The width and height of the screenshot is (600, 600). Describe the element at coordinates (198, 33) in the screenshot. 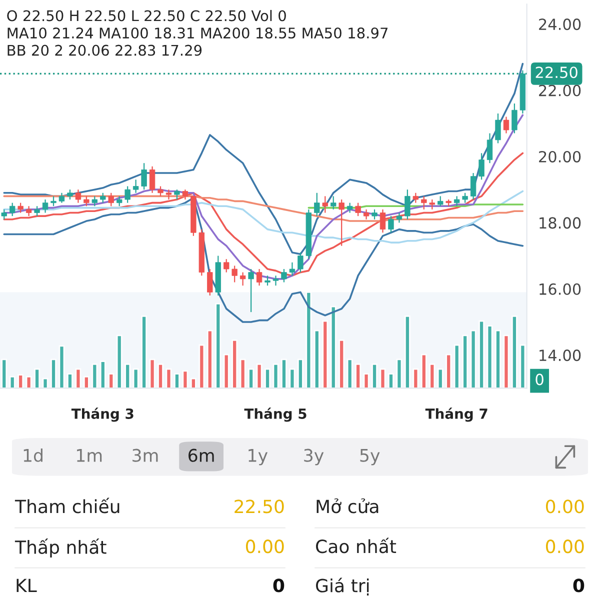

I see `annotation: MA10 21.24 MA100 18.31 MA200 18.55 MA50 18.97` at that location.